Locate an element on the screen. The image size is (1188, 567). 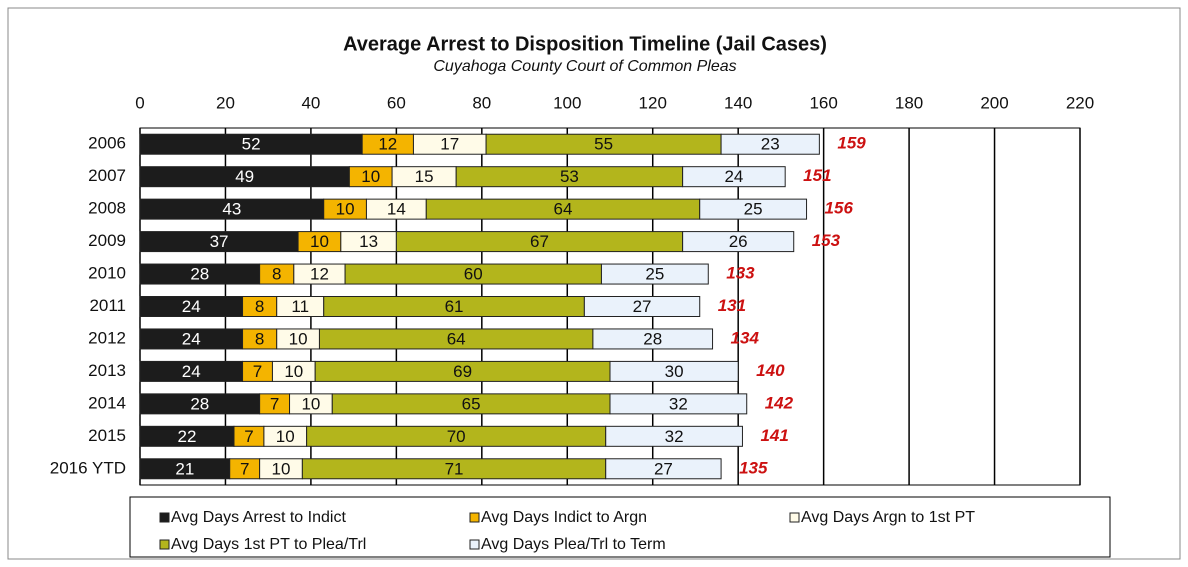
value-label: 71 is located at coordinates (454, 468).